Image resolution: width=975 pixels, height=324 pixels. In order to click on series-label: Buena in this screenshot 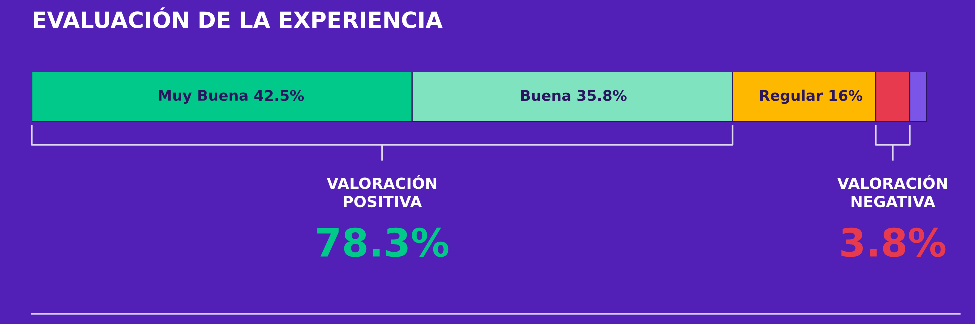, I will do `click(546, 96)`.